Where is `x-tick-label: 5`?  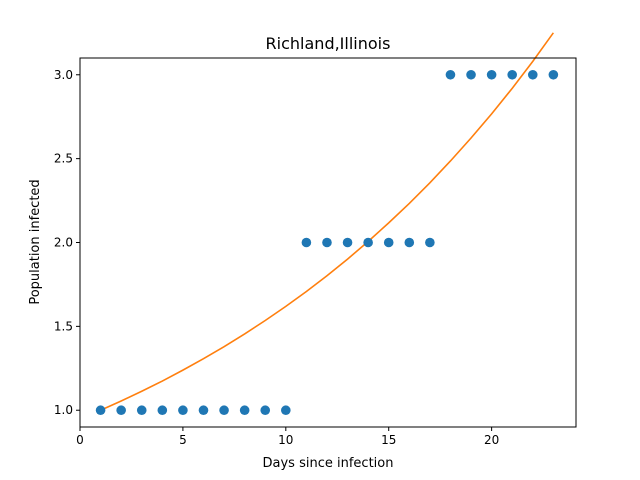
x-tick-label: 5 is located at coordinates (183, 440).